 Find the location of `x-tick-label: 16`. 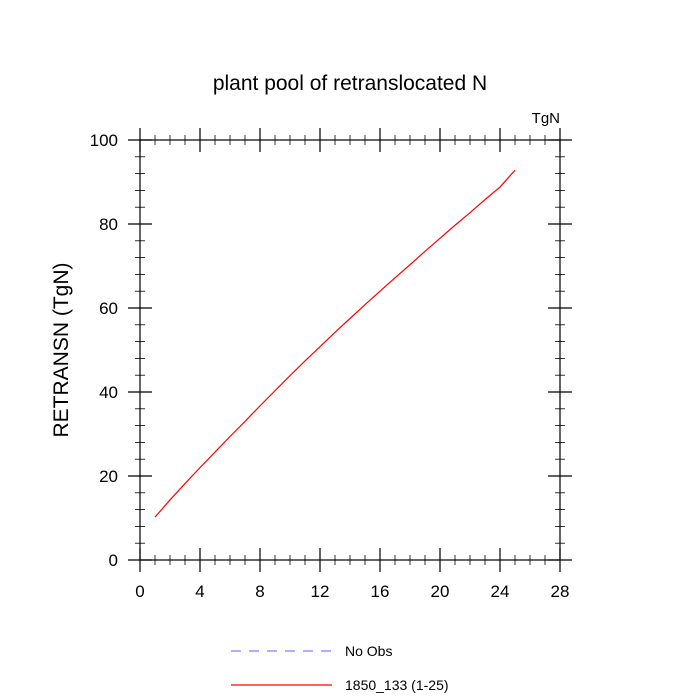

x-tick-label: 16 is located at coordinates (380, 591).